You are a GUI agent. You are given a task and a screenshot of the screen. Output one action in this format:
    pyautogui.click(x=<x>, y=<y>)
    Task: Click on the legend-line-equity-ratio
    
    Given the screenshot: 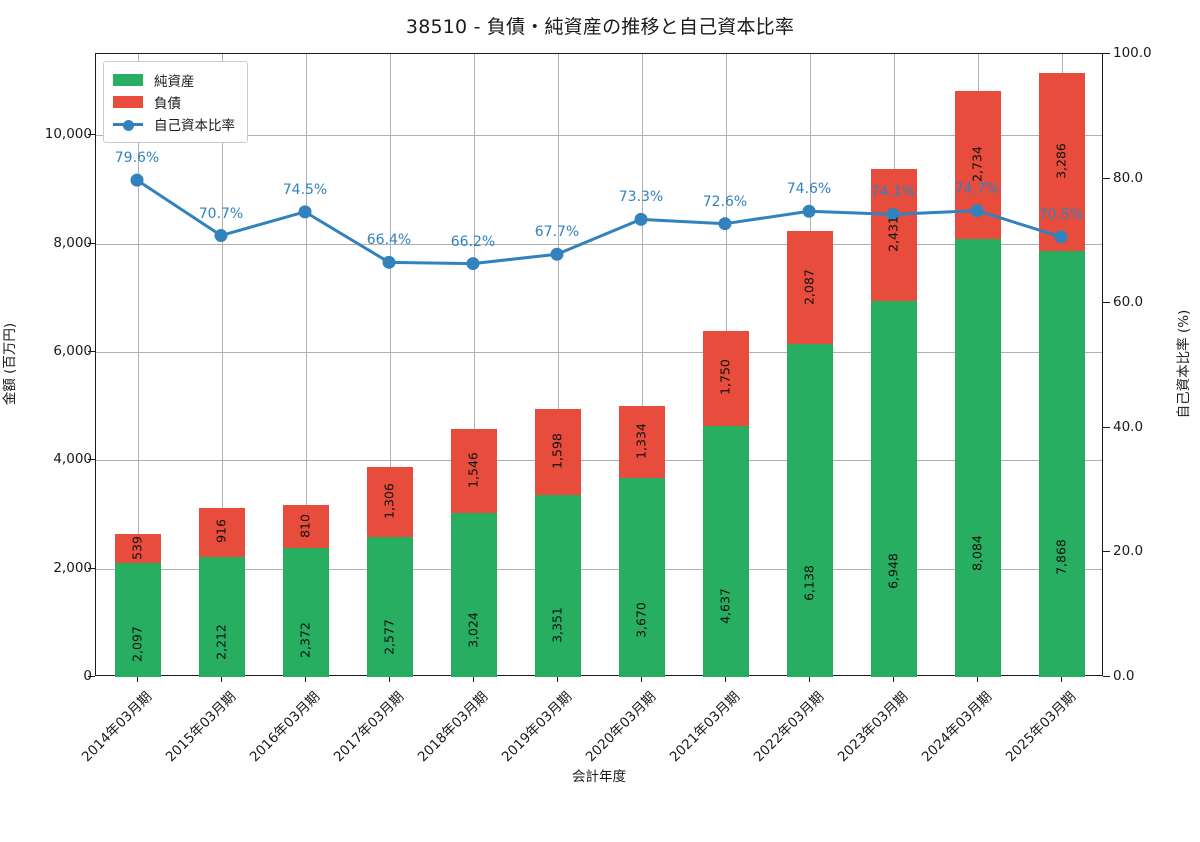 What is the action you would take?
    pyautogui.click(x=128, y=124)
    